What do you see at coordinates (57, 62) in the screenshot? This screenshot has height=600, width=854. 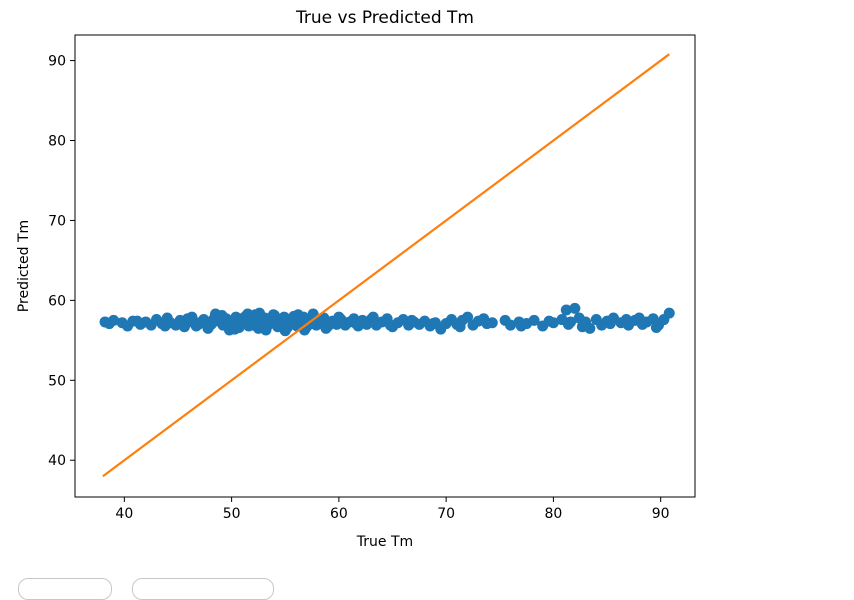 I see `y-tick-label: 90` at bounding box center [57, 62].